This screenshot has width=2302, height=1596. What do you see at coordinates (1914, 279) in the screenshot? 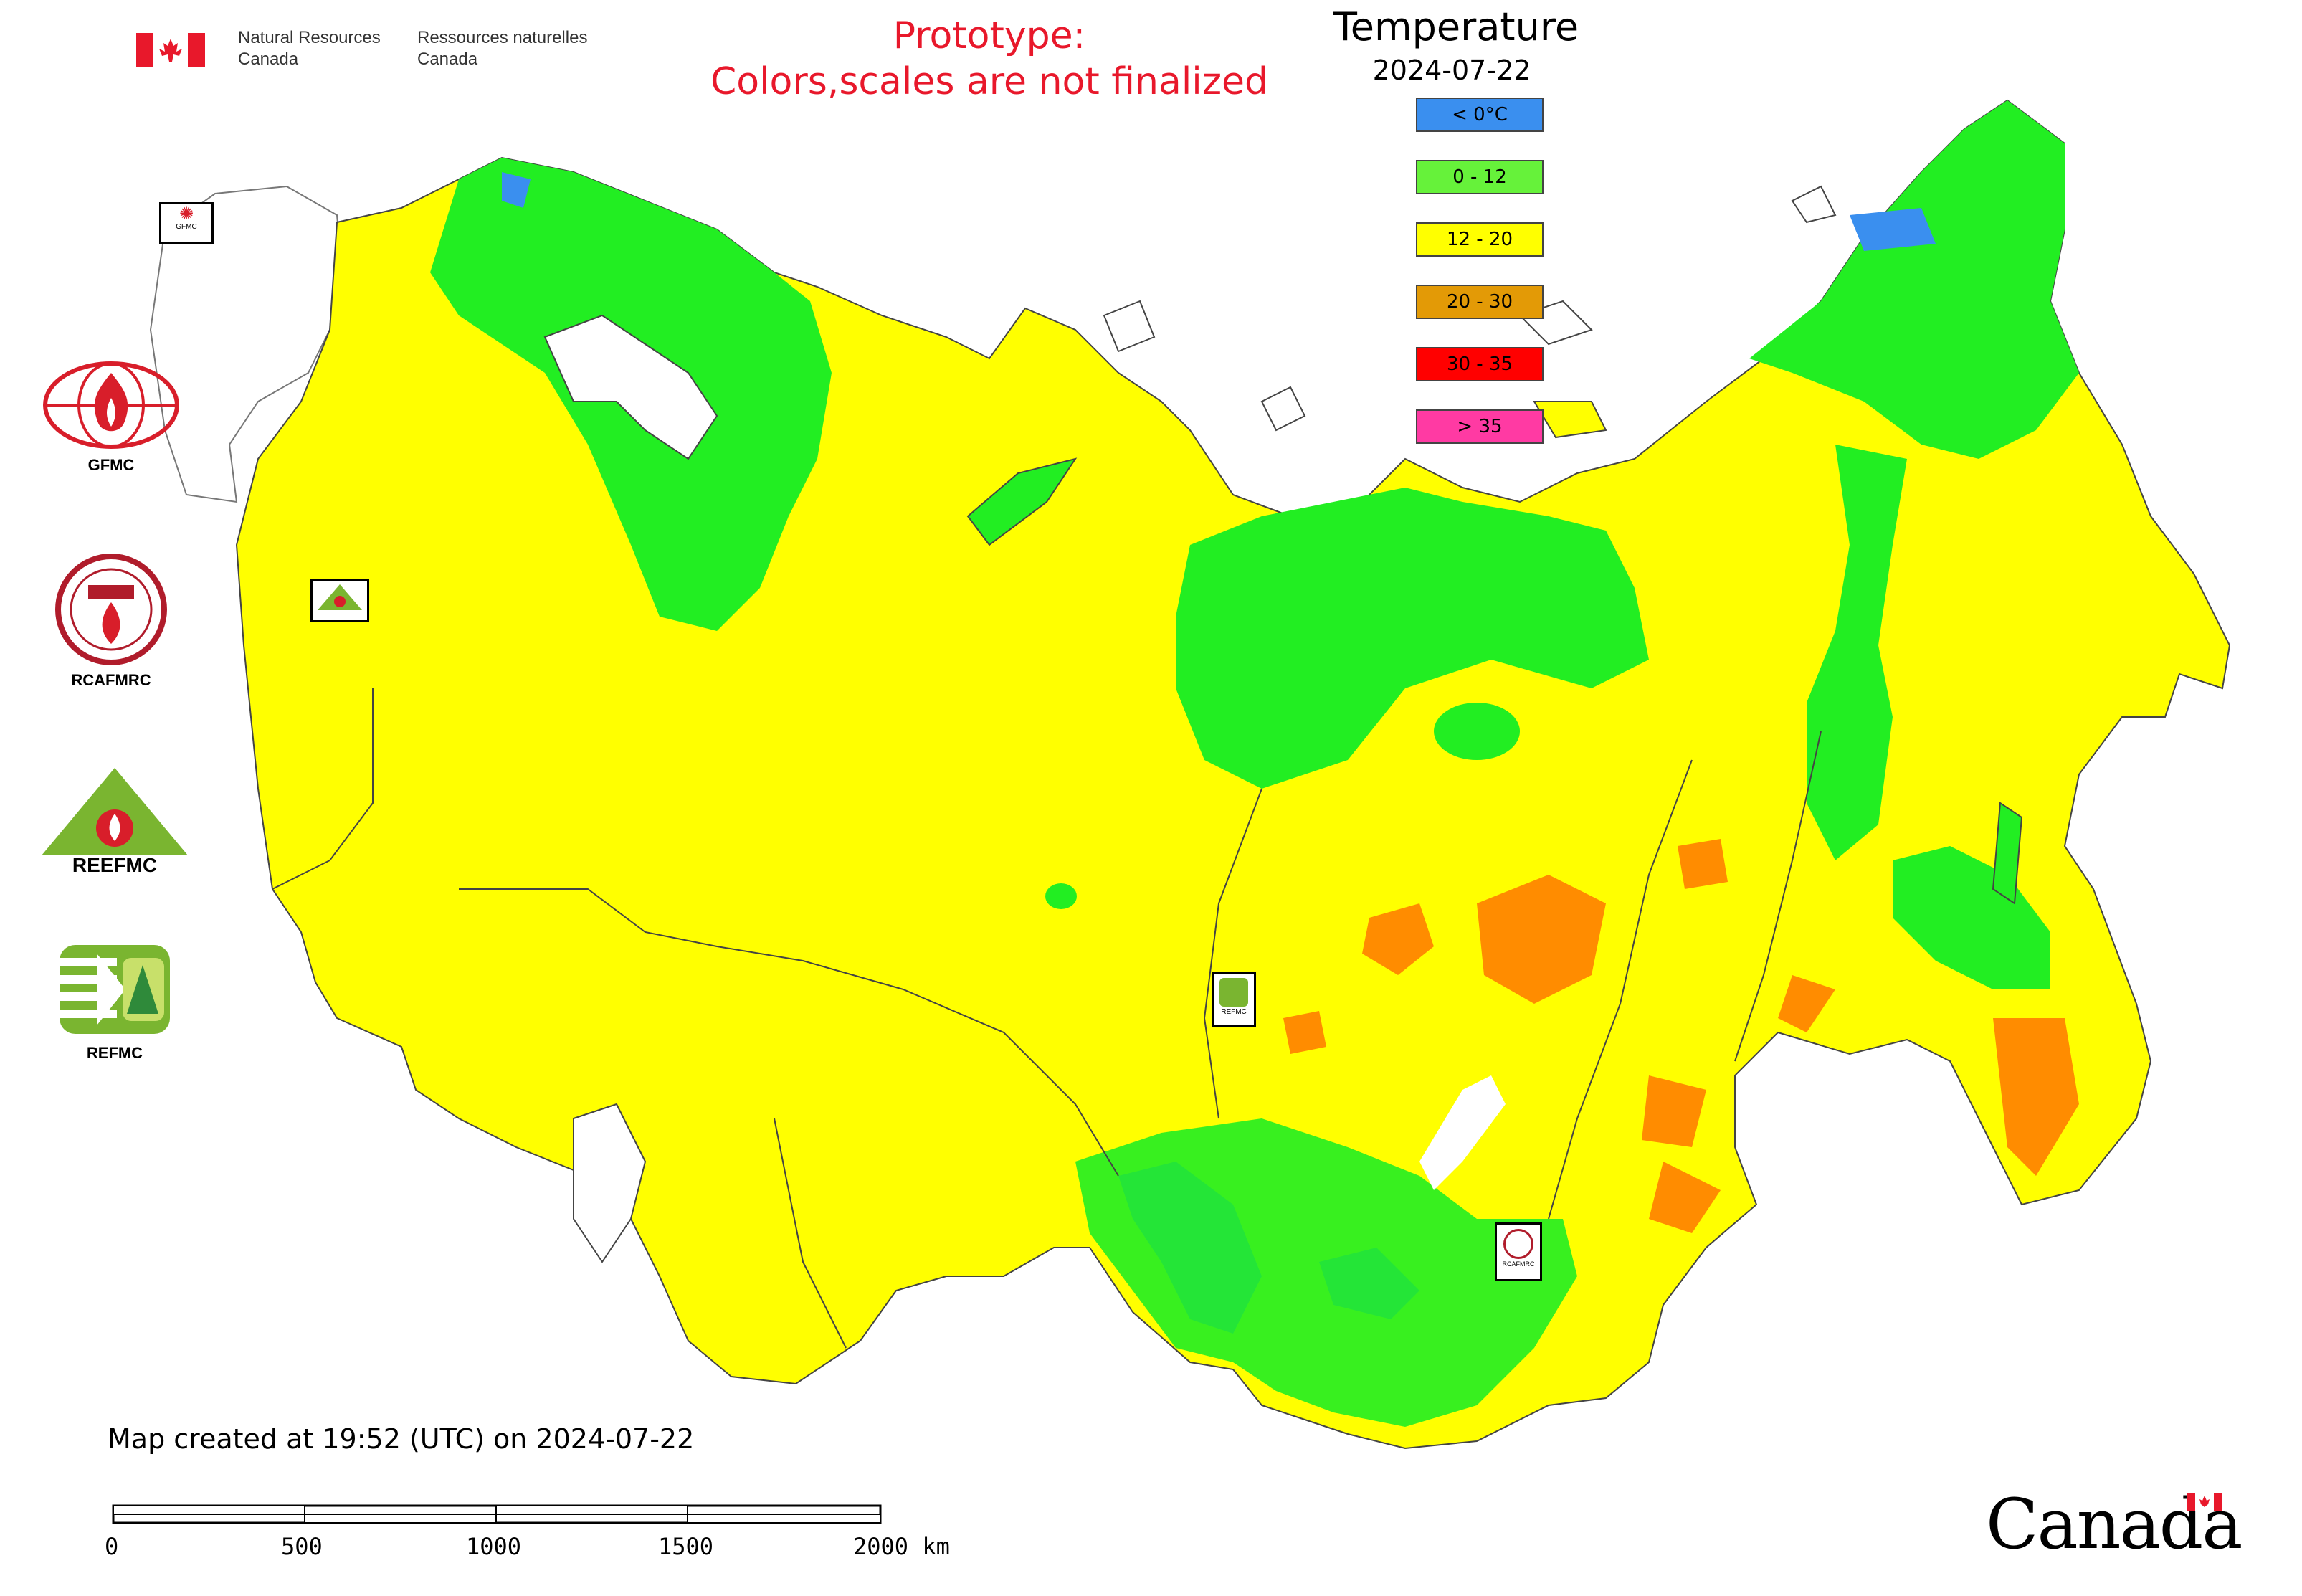
I see `cool-region-far-east` at bounding box center [1914, 279].